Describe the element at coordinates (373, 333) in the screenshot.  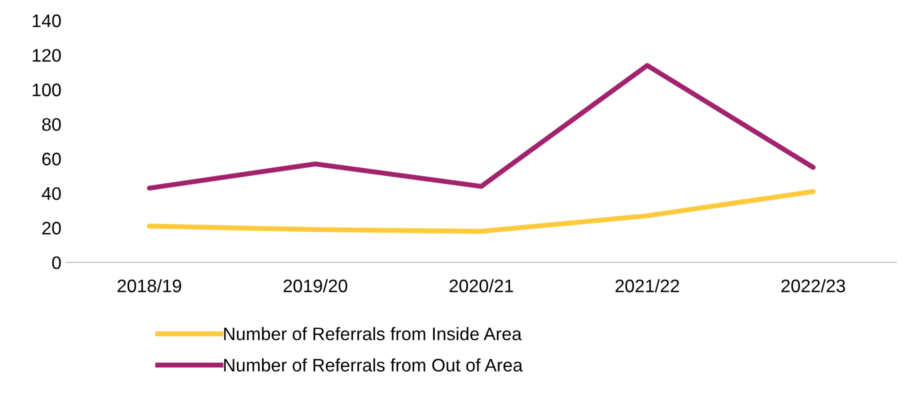
I see `legend-label: Number of Referrals from Inside Area` at that location.